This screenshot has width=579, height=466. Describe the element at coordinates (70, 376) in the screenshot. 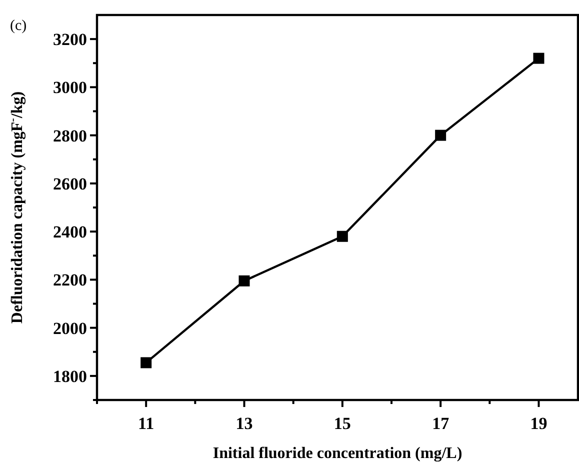

I see `y-tick-label: 1800` at that location.